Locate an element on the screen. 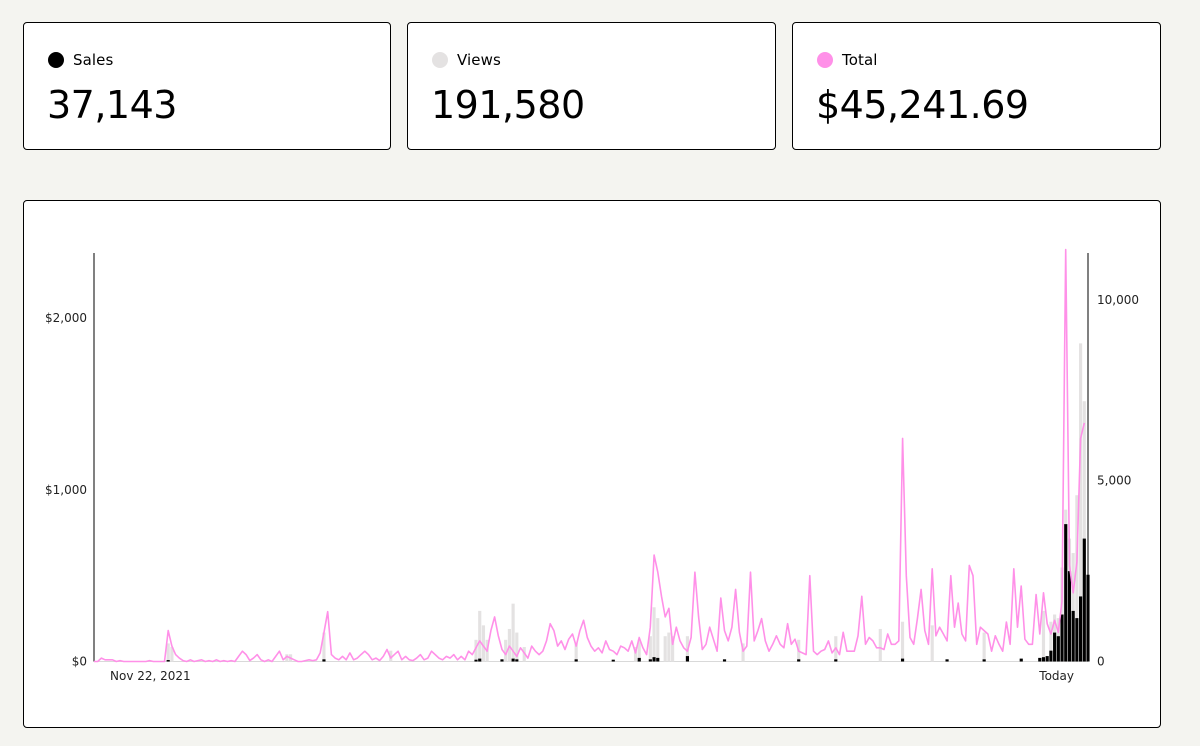 The image size is (1200, 746). sales-legend: Sales is located at coordinates (80, 60).